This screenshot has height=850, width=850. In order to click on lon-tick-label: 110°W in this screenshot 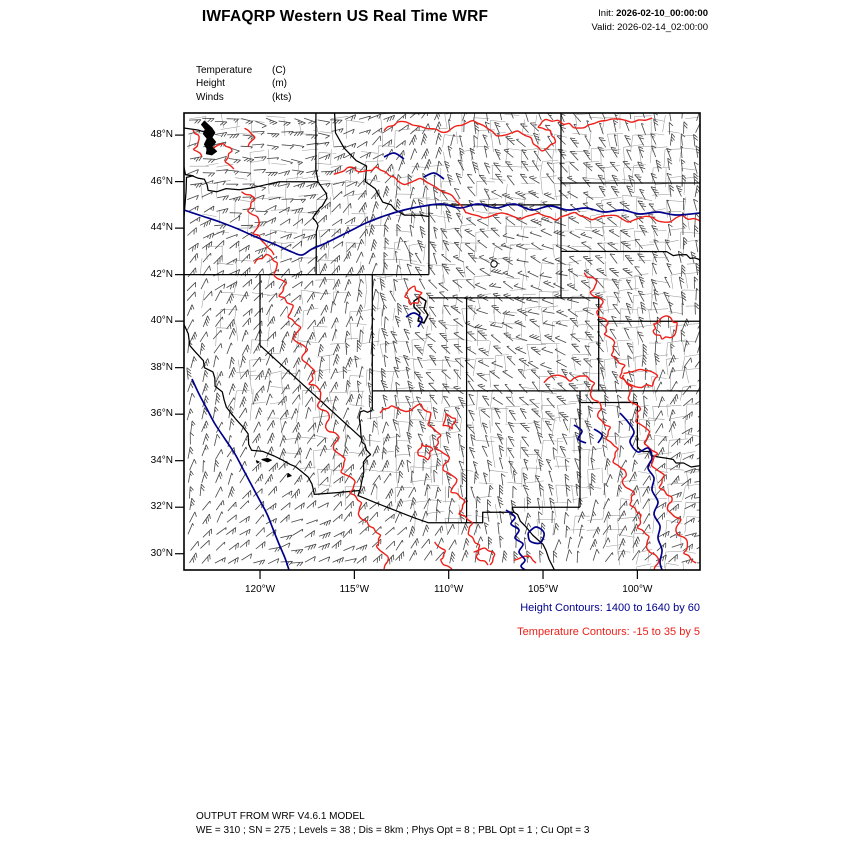, I will do `click(448, 589)`.